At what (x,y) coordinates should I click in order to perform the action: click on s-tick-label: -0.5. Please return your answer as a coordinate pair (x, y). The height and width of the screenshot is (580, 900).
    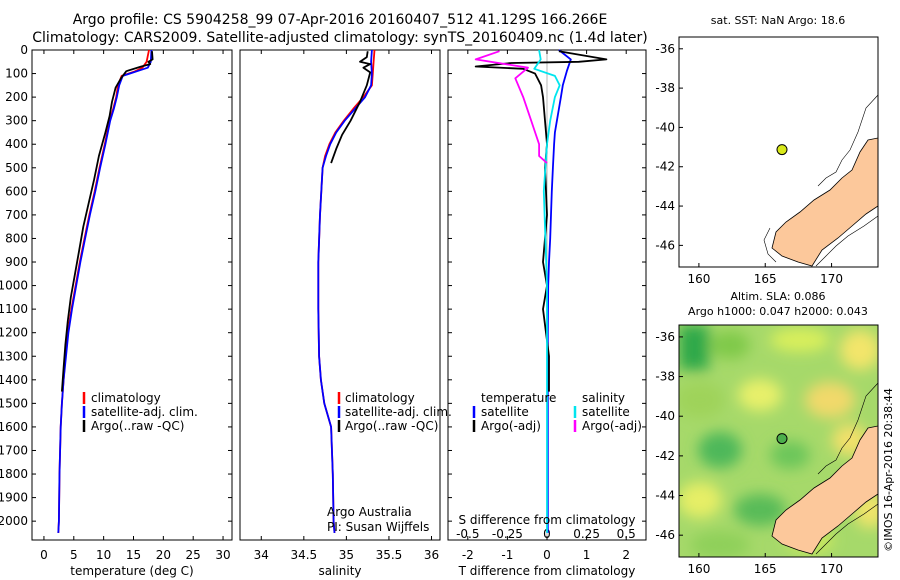
    Looking at the image, I should click on (467, 534).